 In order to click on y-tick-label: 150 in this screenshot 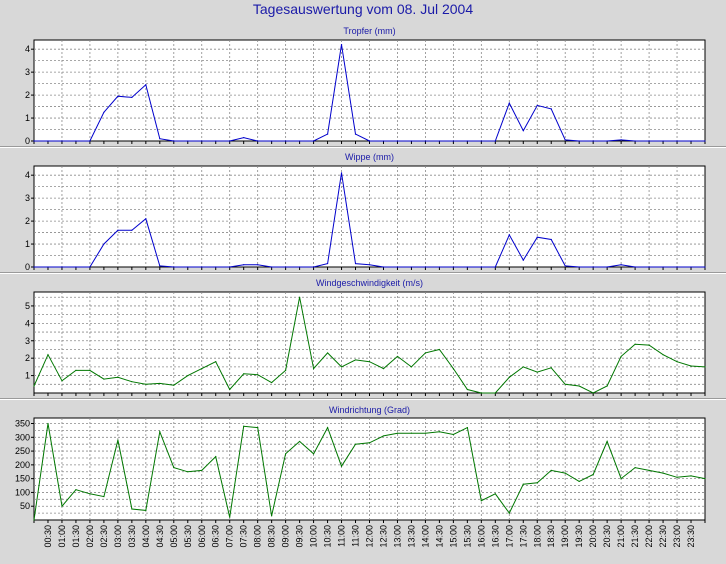, I will do `click(22, 479)`.